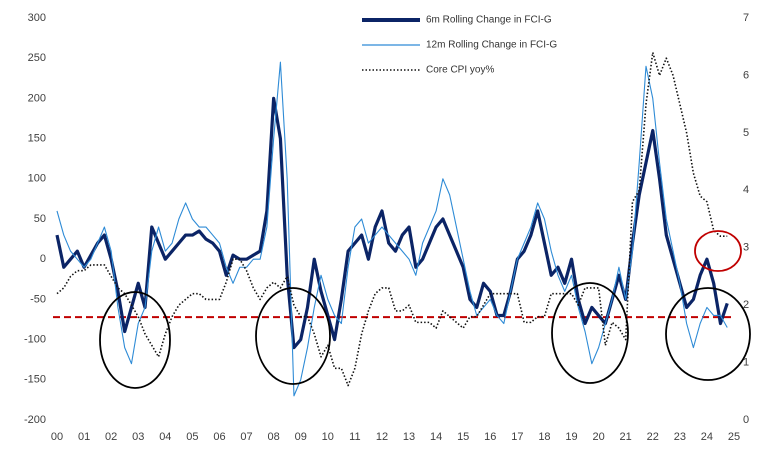 The width and height of the screenshot is (768, 451). I want to click on y-tick-label: -200, so click(35, 420).